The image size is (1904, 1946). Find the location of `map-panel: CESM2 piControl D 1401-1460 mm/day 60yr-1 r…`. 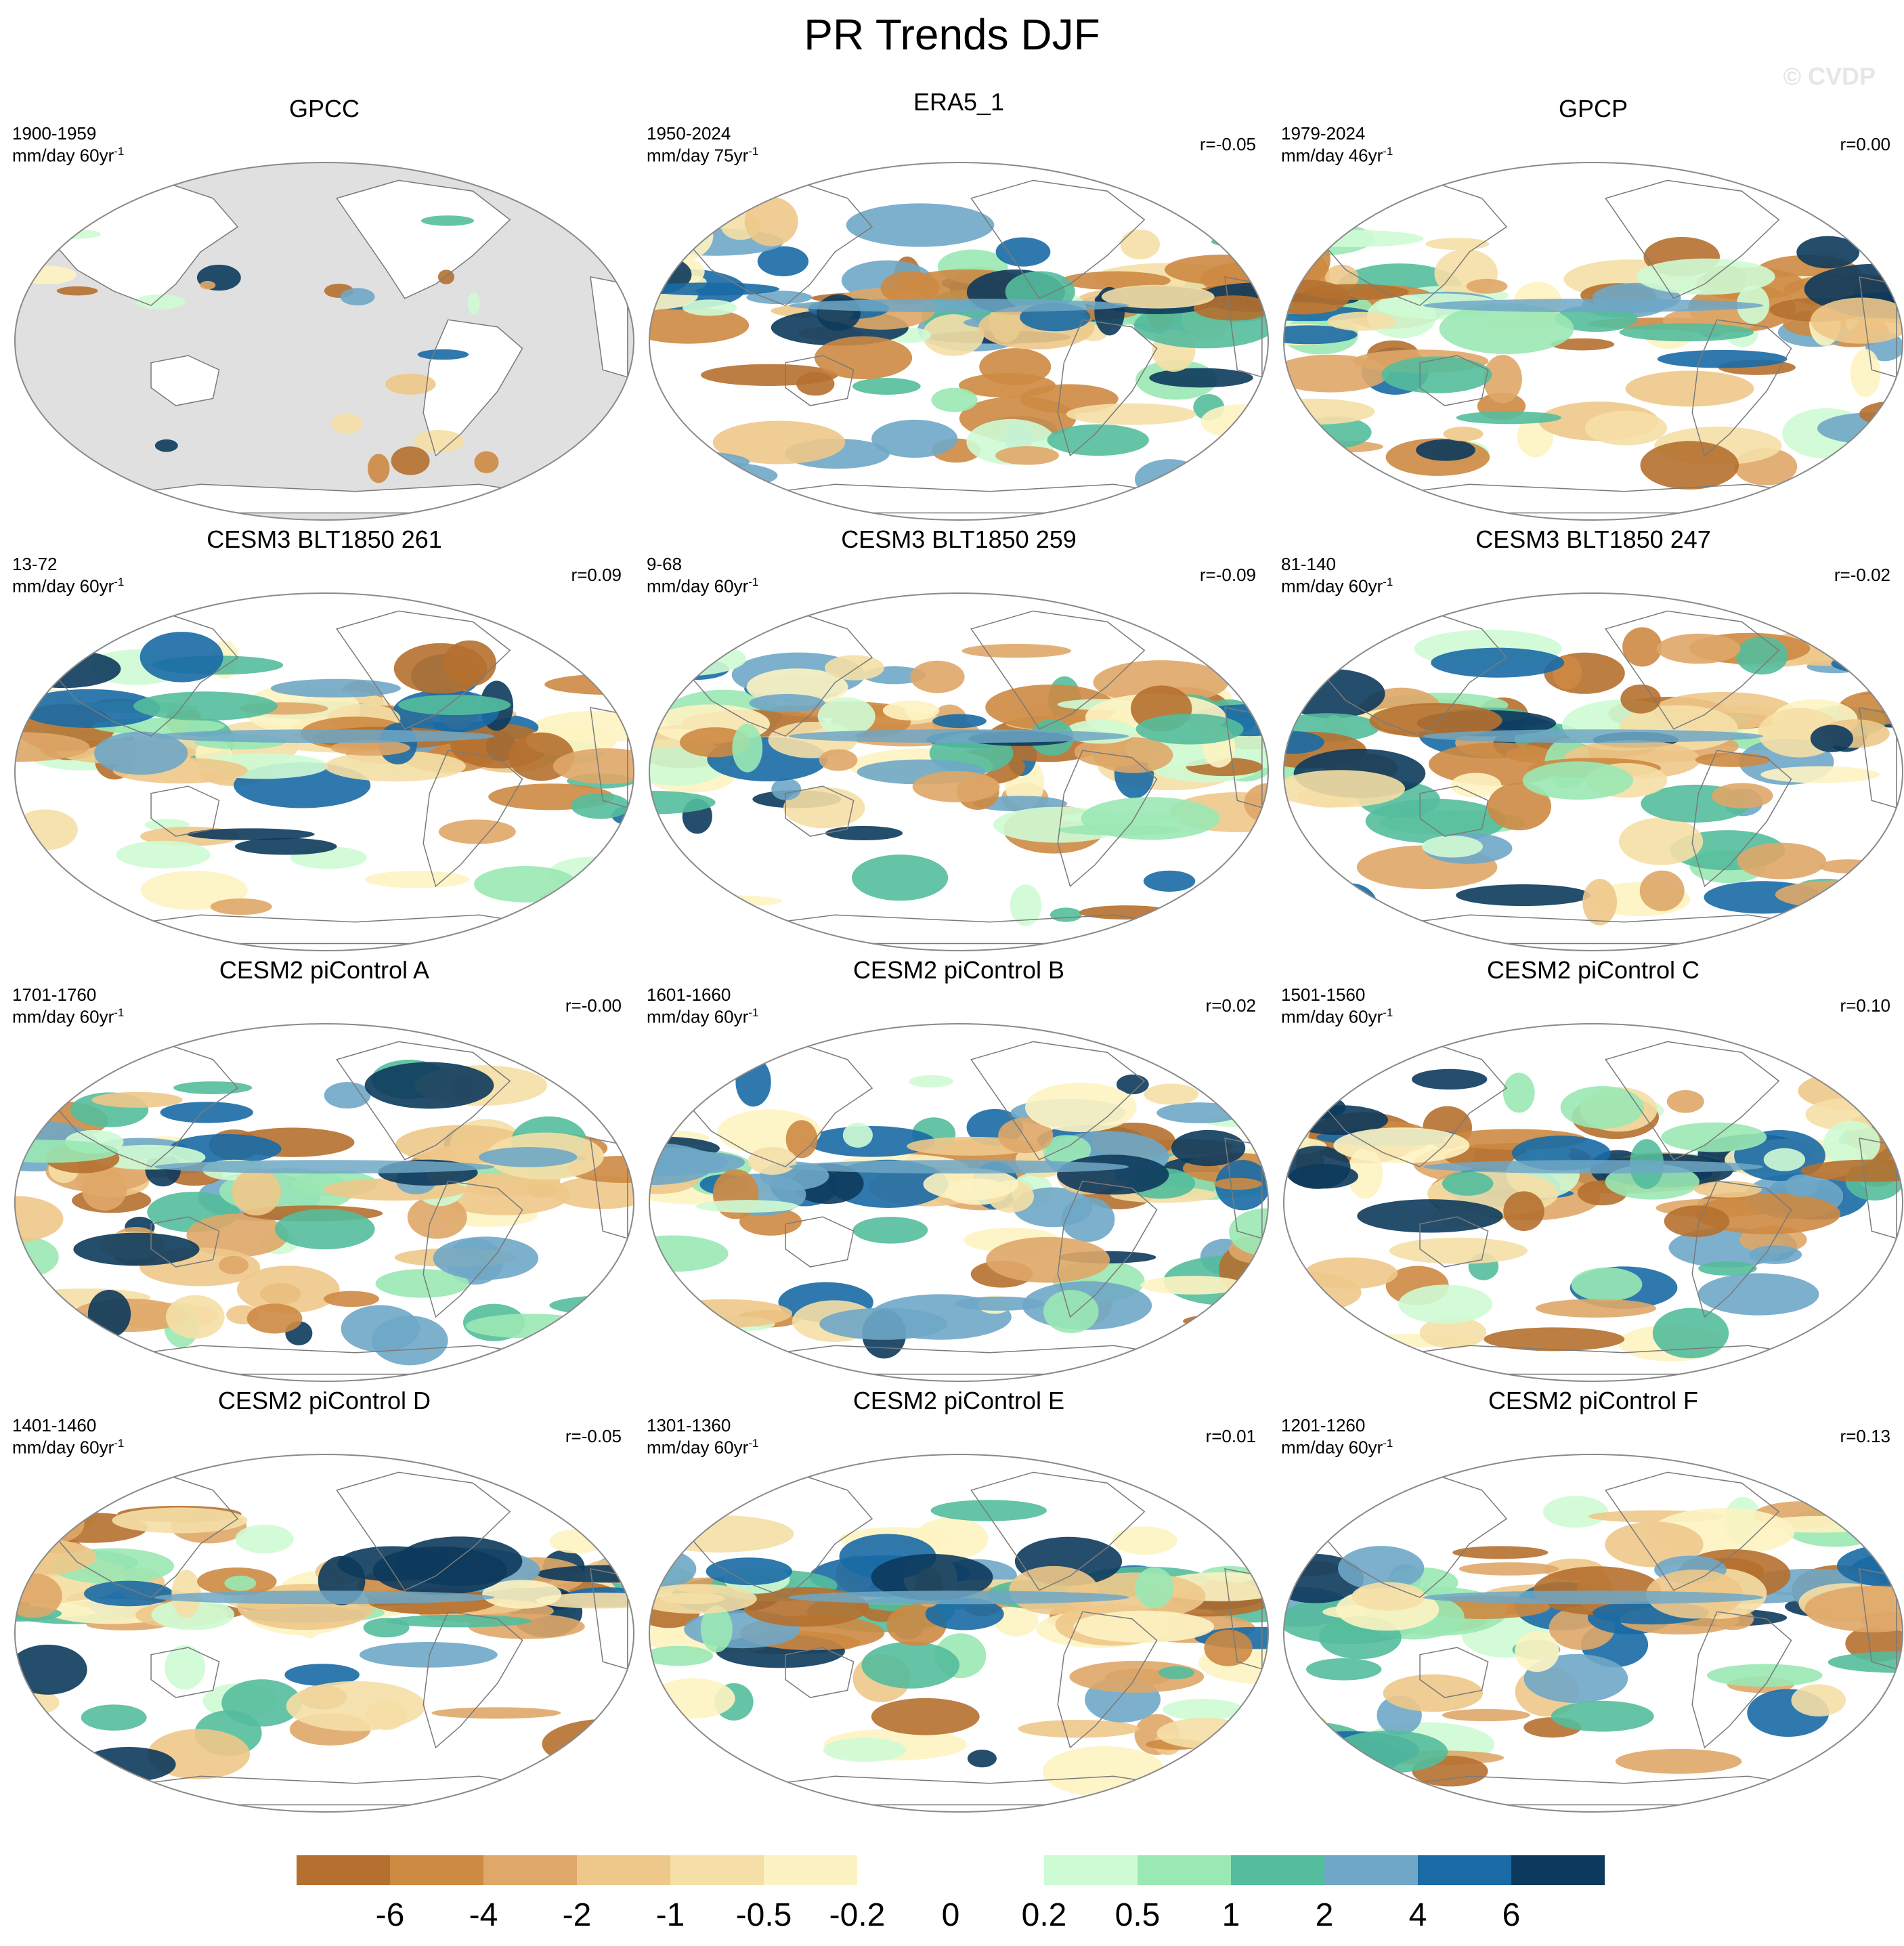

map-panel: CESM2 piControl D 1401-1460 mm/day 60yr-1 r… is located at coordinates (324, 1606).